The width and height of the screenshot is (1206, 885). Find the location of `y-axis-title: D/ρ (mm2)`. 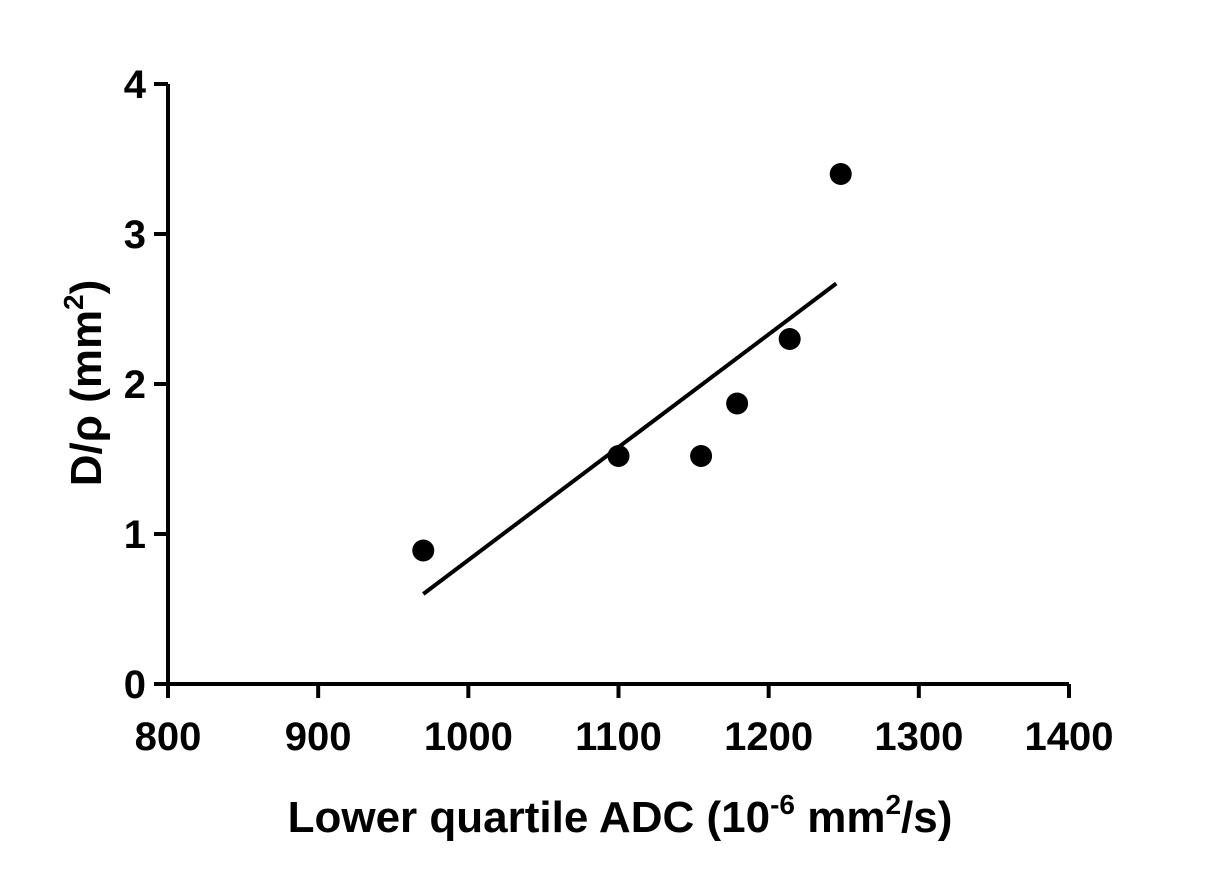

y-axis-title: D/ρ (mm2) is located at coordinates (84, 383).